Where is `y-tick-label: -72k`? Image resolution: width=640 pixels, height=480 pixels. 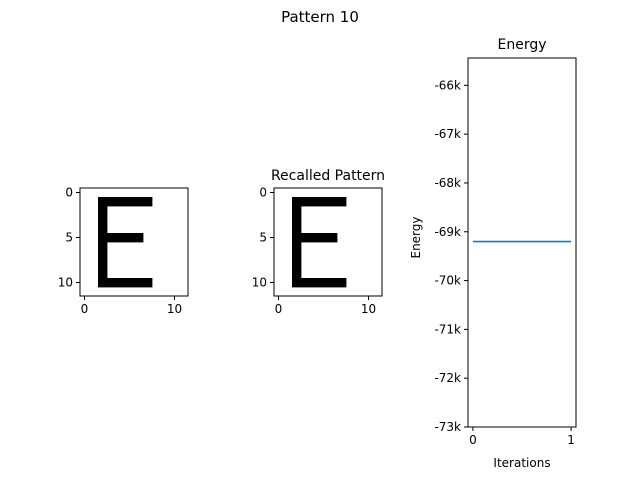
y-tick-label: -72k is located at coordinates (447, 378).